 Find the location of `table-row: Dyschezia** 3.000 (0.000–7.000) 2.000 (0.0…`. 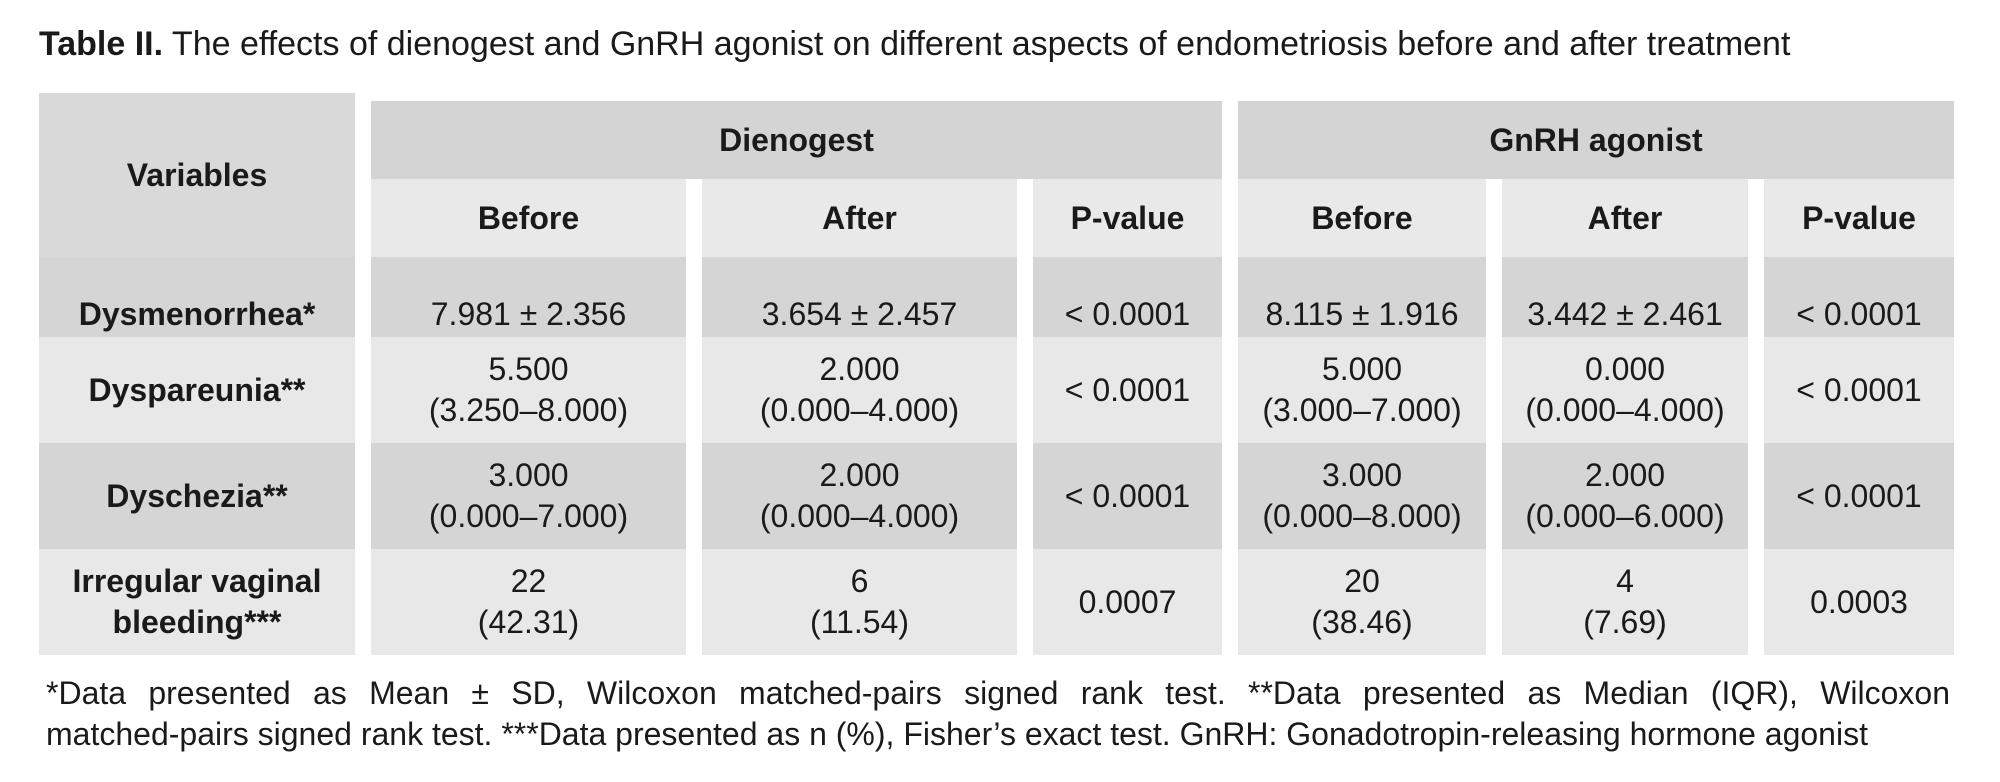

table-row: Dyschezia** 3.000 (0.000–7.000) 2.000 (0.0… is located at coordinates (996, 496).